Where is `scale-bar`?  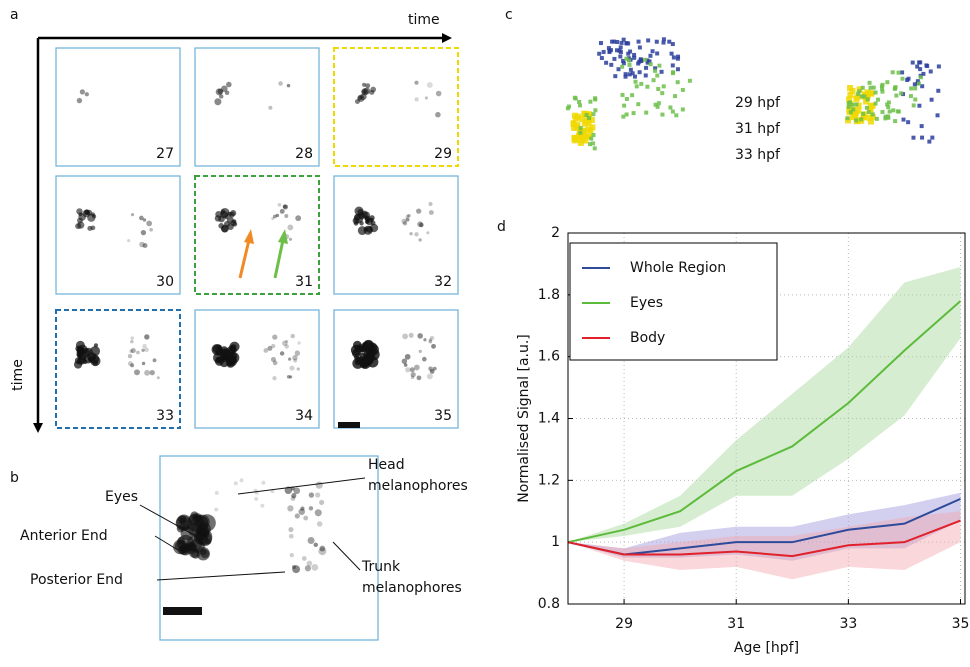
scale-bar is located at coordinates (349, 425).